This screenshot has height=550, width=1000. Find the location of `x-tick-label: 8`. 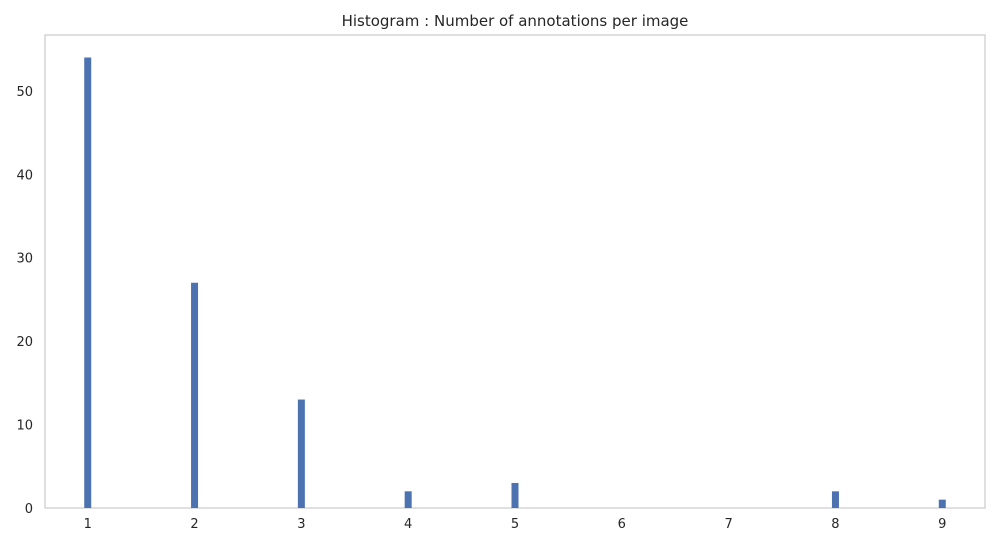

x-tick-label: 8 is located at coordinates (835, 524).